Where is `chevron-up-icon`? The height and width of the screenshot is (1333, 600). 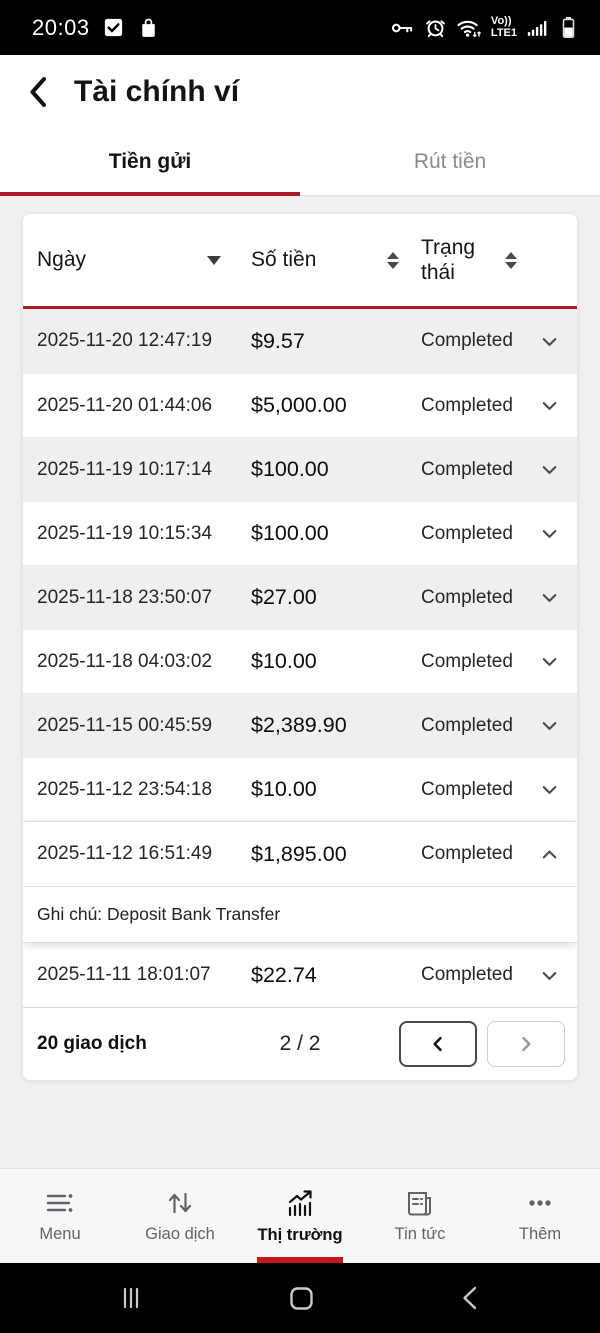 chevron-up-icon is located at coordinates (549, 854).